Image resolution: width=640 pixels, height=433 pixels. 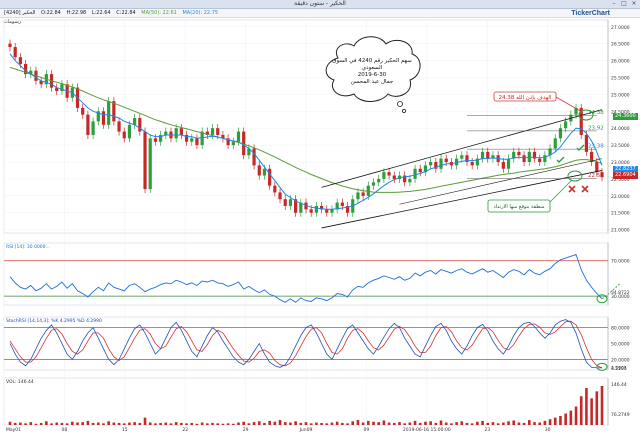 What do you see at coordinates (596, 128) in the screenshot?
I see `level-label: 23.92` at bounding box center [596, 128].